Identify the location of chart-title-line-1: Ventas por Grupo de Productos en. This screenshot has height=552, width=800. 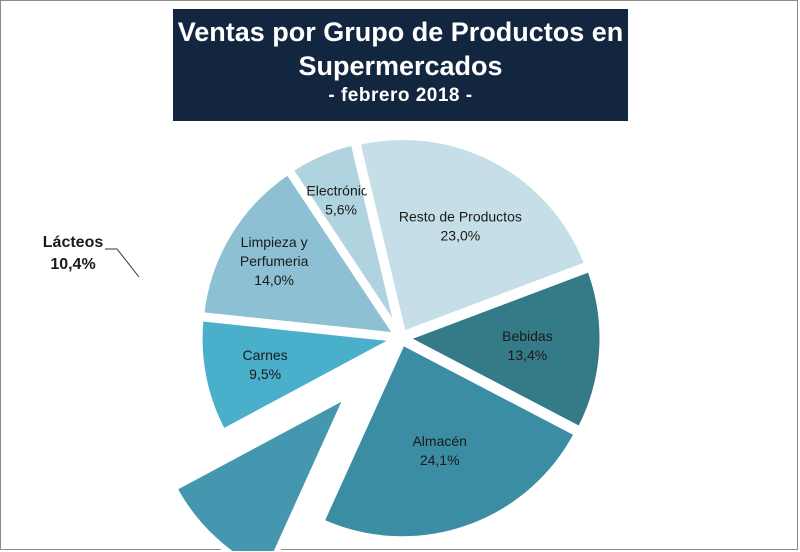
(400, 32).